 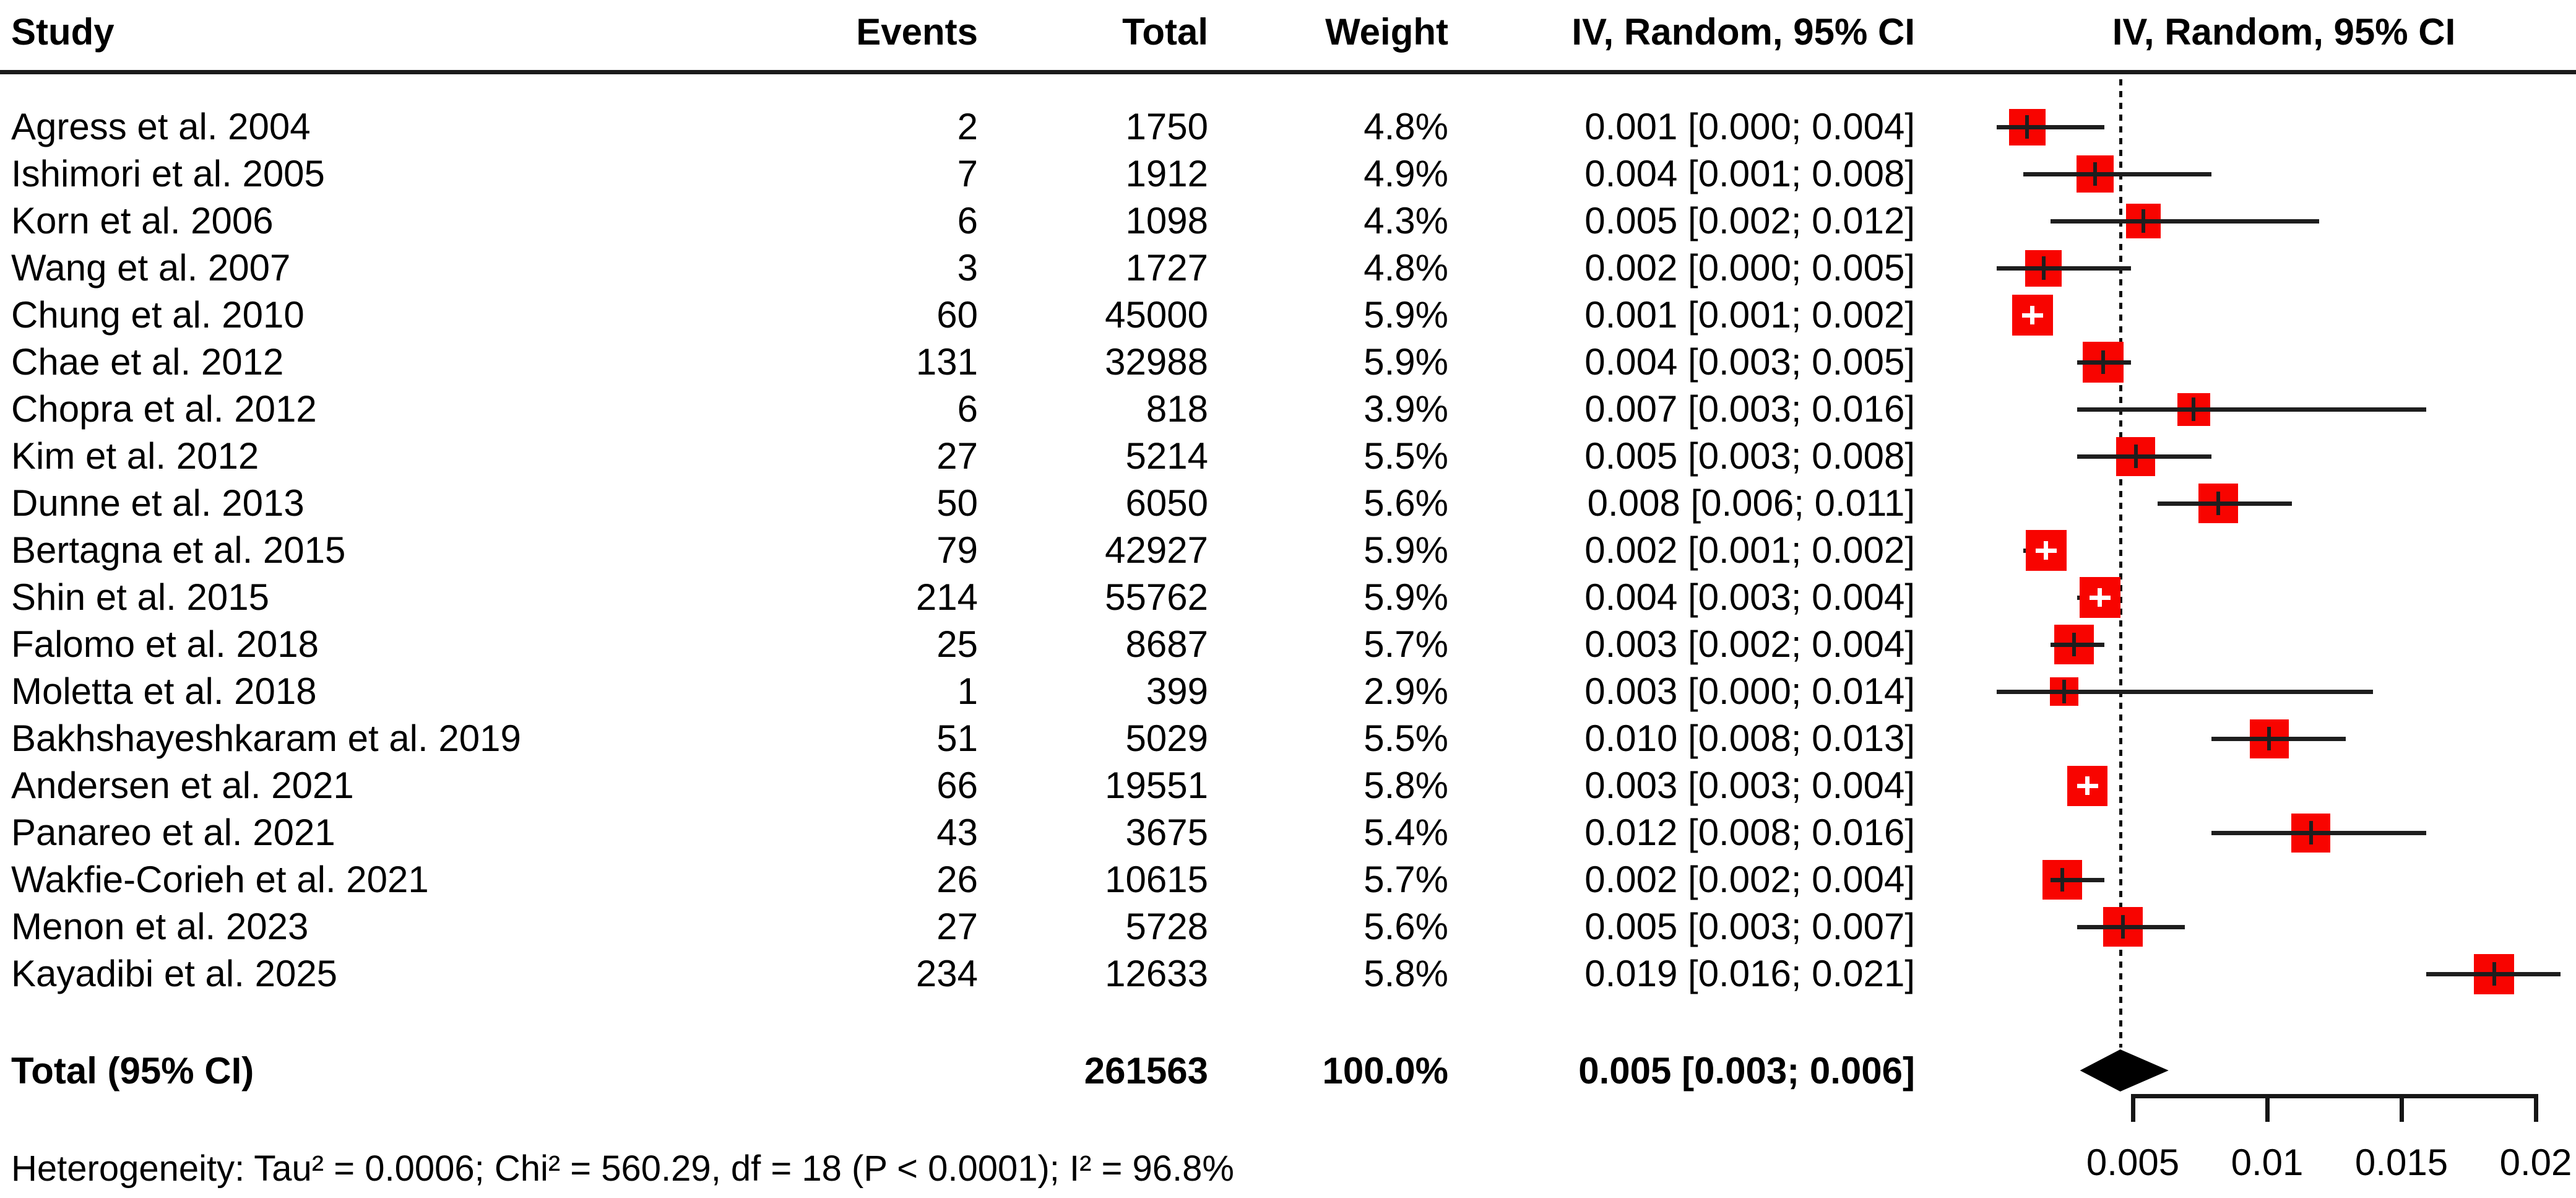 I want to click on study-name: Chae et al. 2012, so click(x=147, y=362).